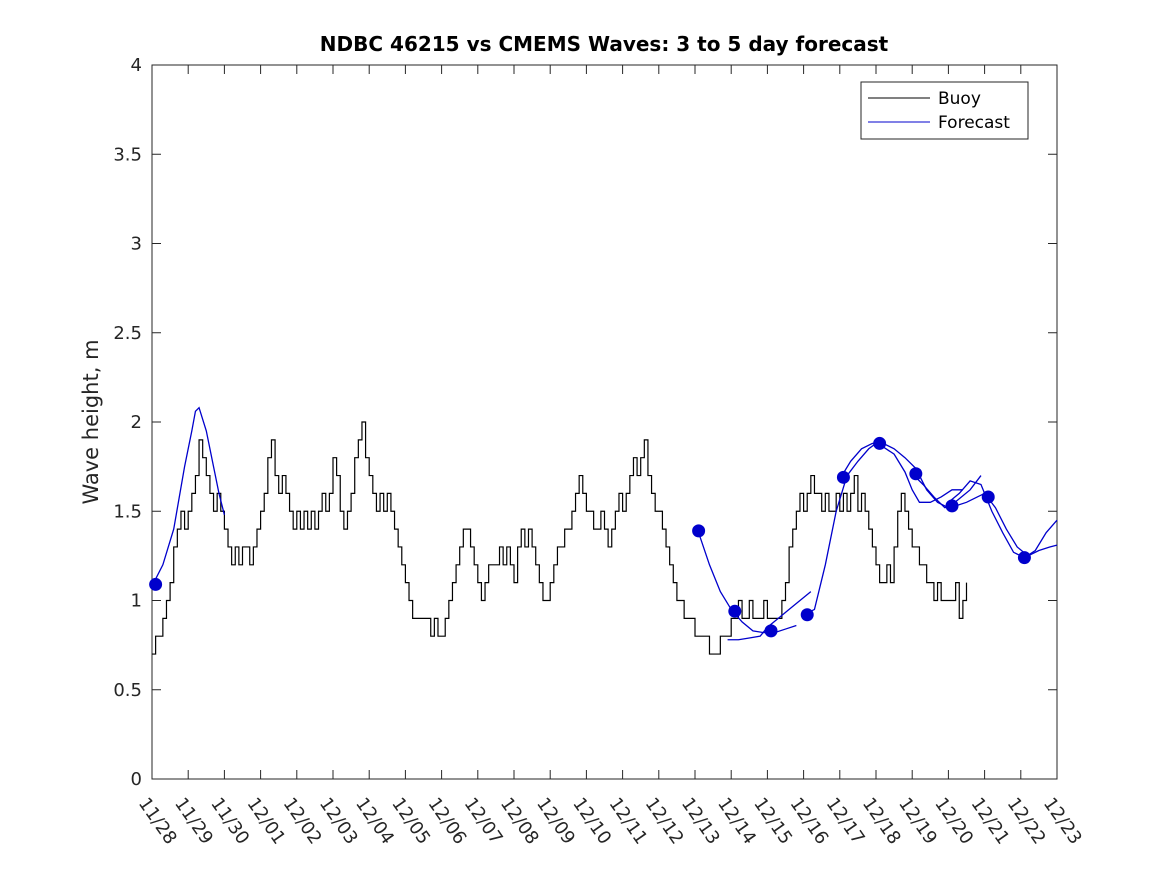 The image size is (1167, 875). What do you see at coordinates (157, 821) in the screenshot?
I see `x-tick-label: 11/28` at bounding box center [157, 821].